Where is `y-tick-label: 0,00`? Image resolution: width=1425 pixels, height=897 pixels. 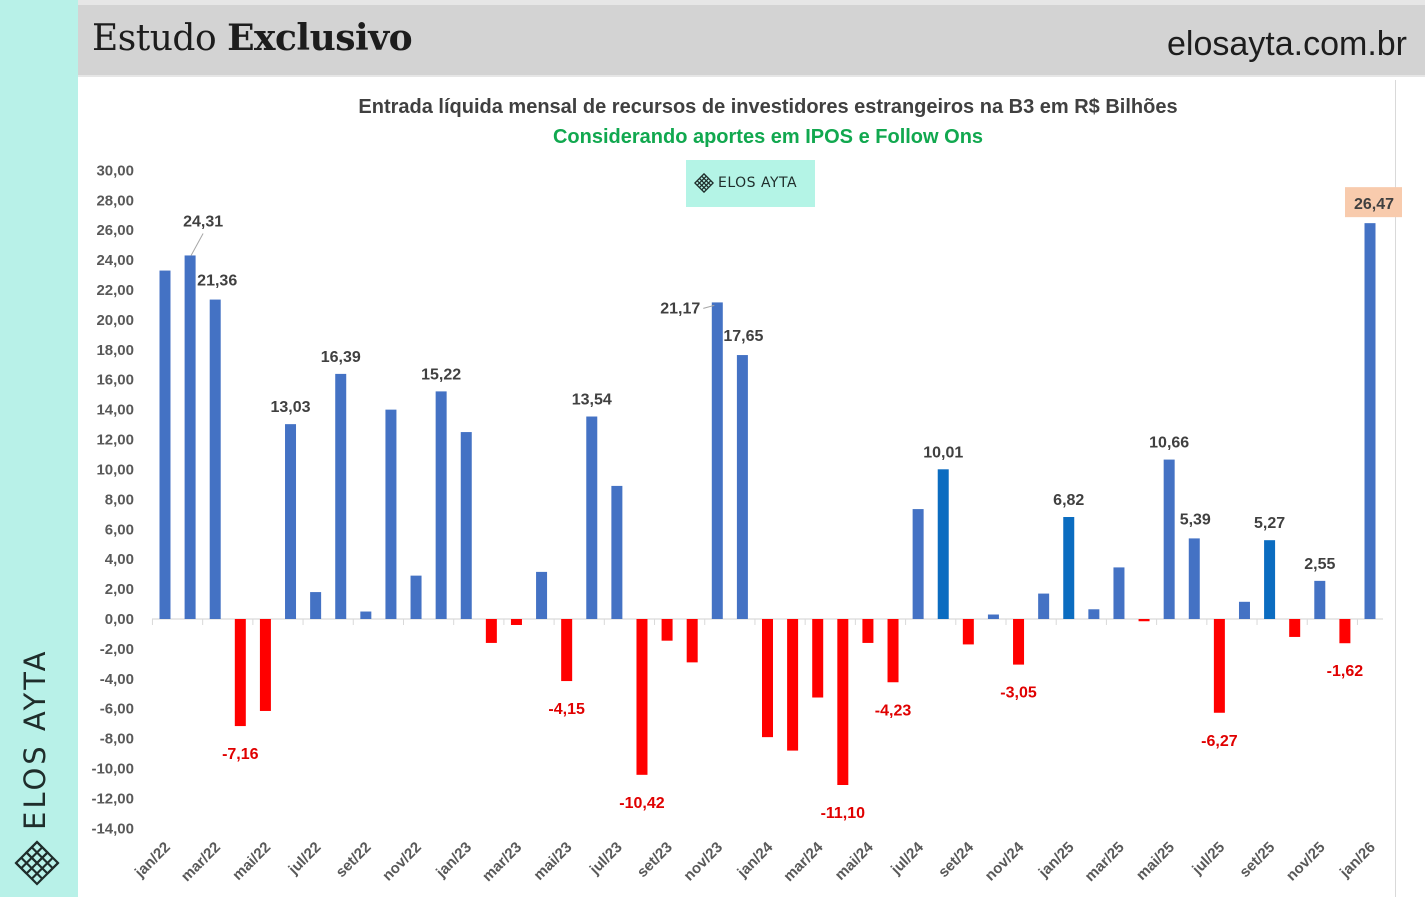 y-tick-label: 0,00 is located at coordinates (119, 619).